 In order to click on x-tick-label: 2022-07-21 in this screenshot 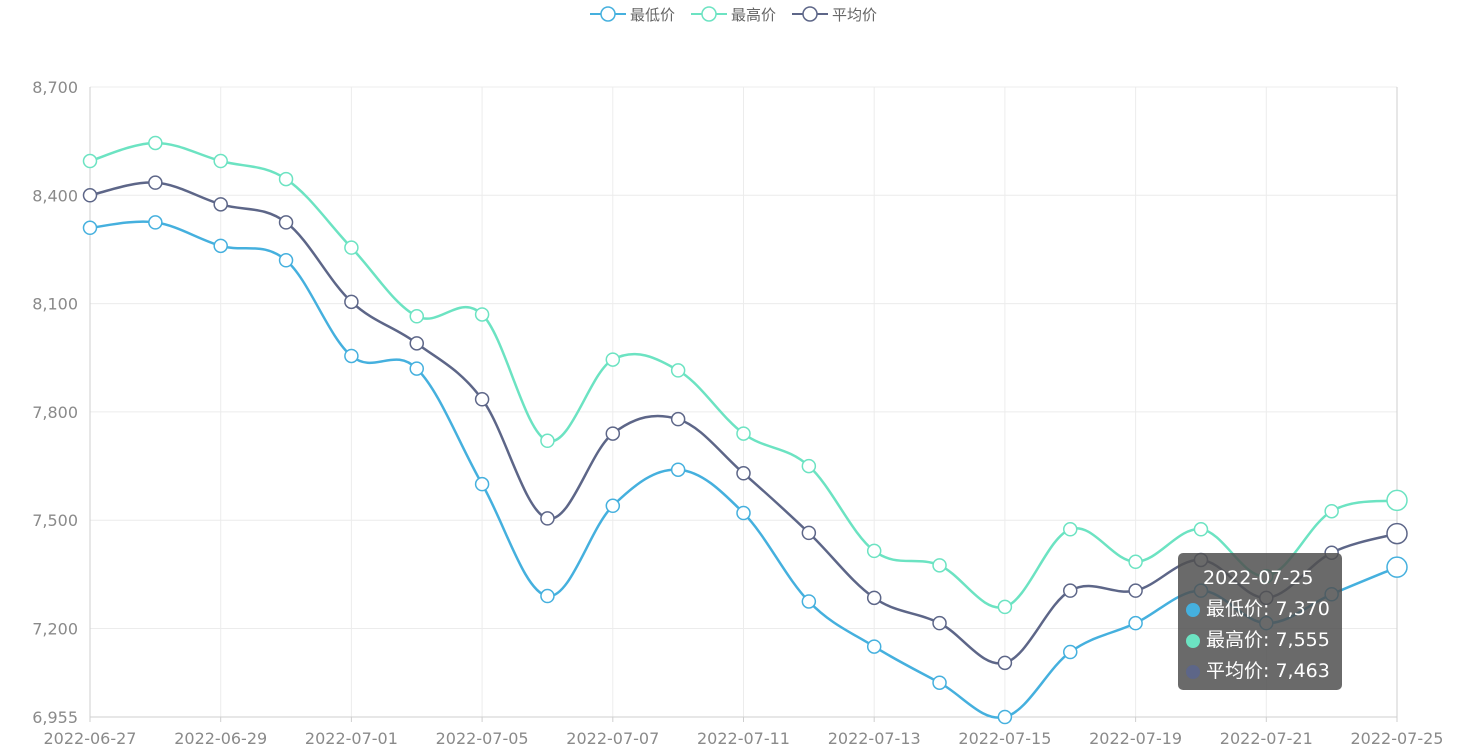, I will do `click(1266, 738)`.